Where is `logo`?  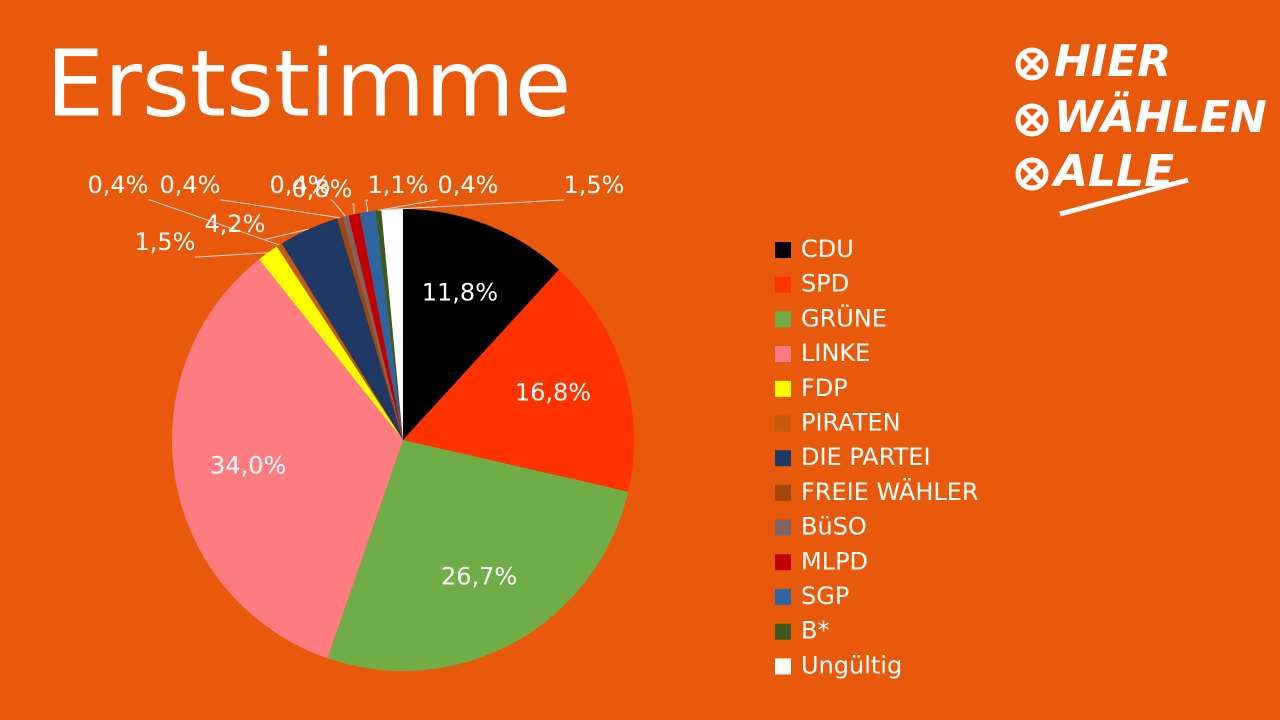
logo is located at coordinates (1102, 132).